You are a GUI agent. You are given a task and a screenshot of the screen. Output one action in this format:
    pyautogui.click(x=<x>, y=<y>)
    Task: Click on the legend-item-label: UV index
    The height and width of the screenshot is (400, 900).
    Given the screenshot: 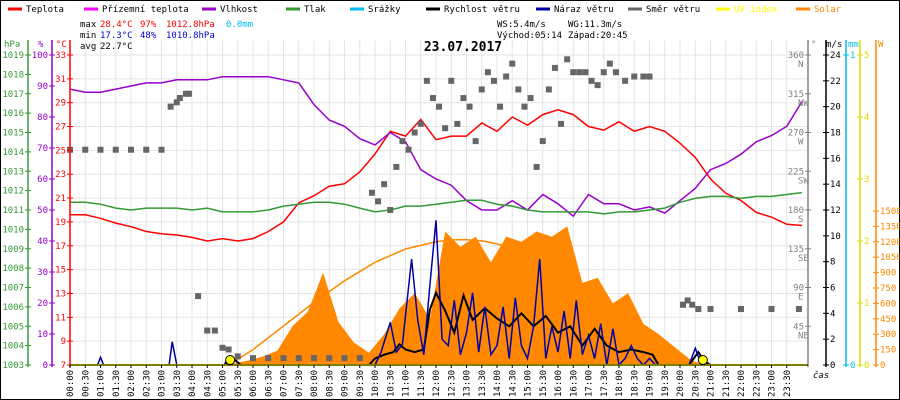 What is the action you would take?
    pyautogui.click(x=756, y=10)
    